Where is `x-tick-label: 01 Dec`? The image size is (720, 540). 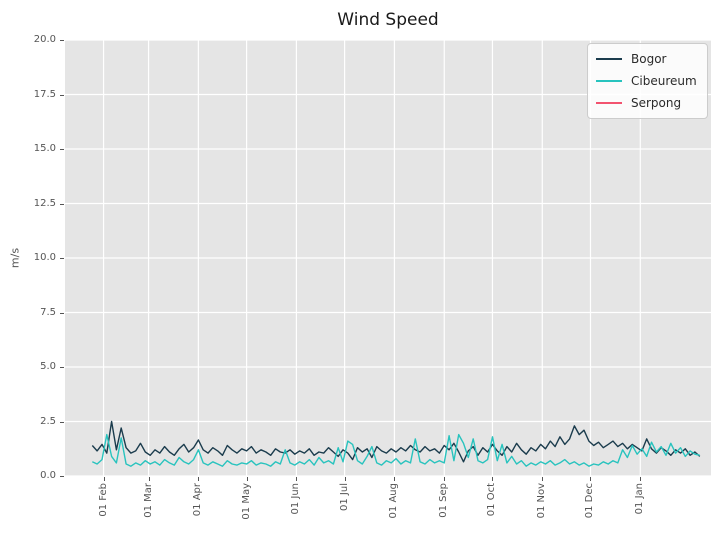 x-tick-label: 01 Dec is located at coordinates (590, 501).